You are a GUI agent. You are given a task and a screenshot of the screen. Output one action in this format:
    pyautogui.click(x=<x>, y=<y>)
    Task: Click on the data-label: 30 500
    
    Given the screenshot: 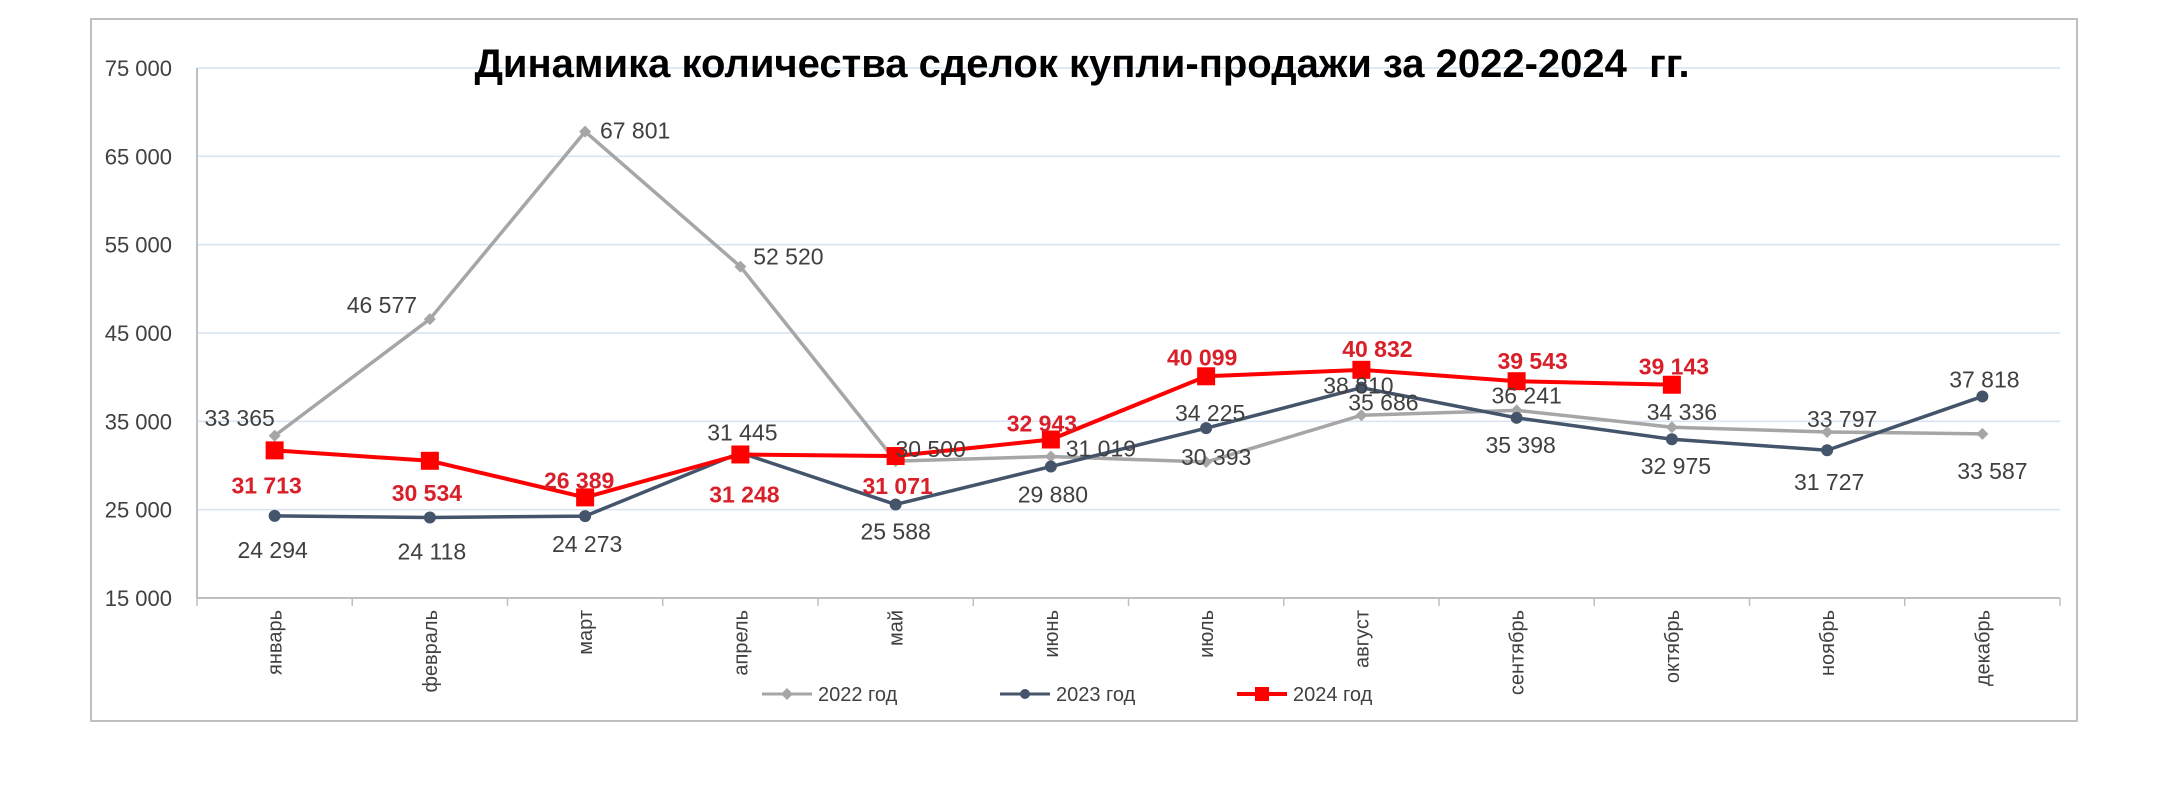 What is the action you would take?
    pyautogui.click(x=930, y=449)
    